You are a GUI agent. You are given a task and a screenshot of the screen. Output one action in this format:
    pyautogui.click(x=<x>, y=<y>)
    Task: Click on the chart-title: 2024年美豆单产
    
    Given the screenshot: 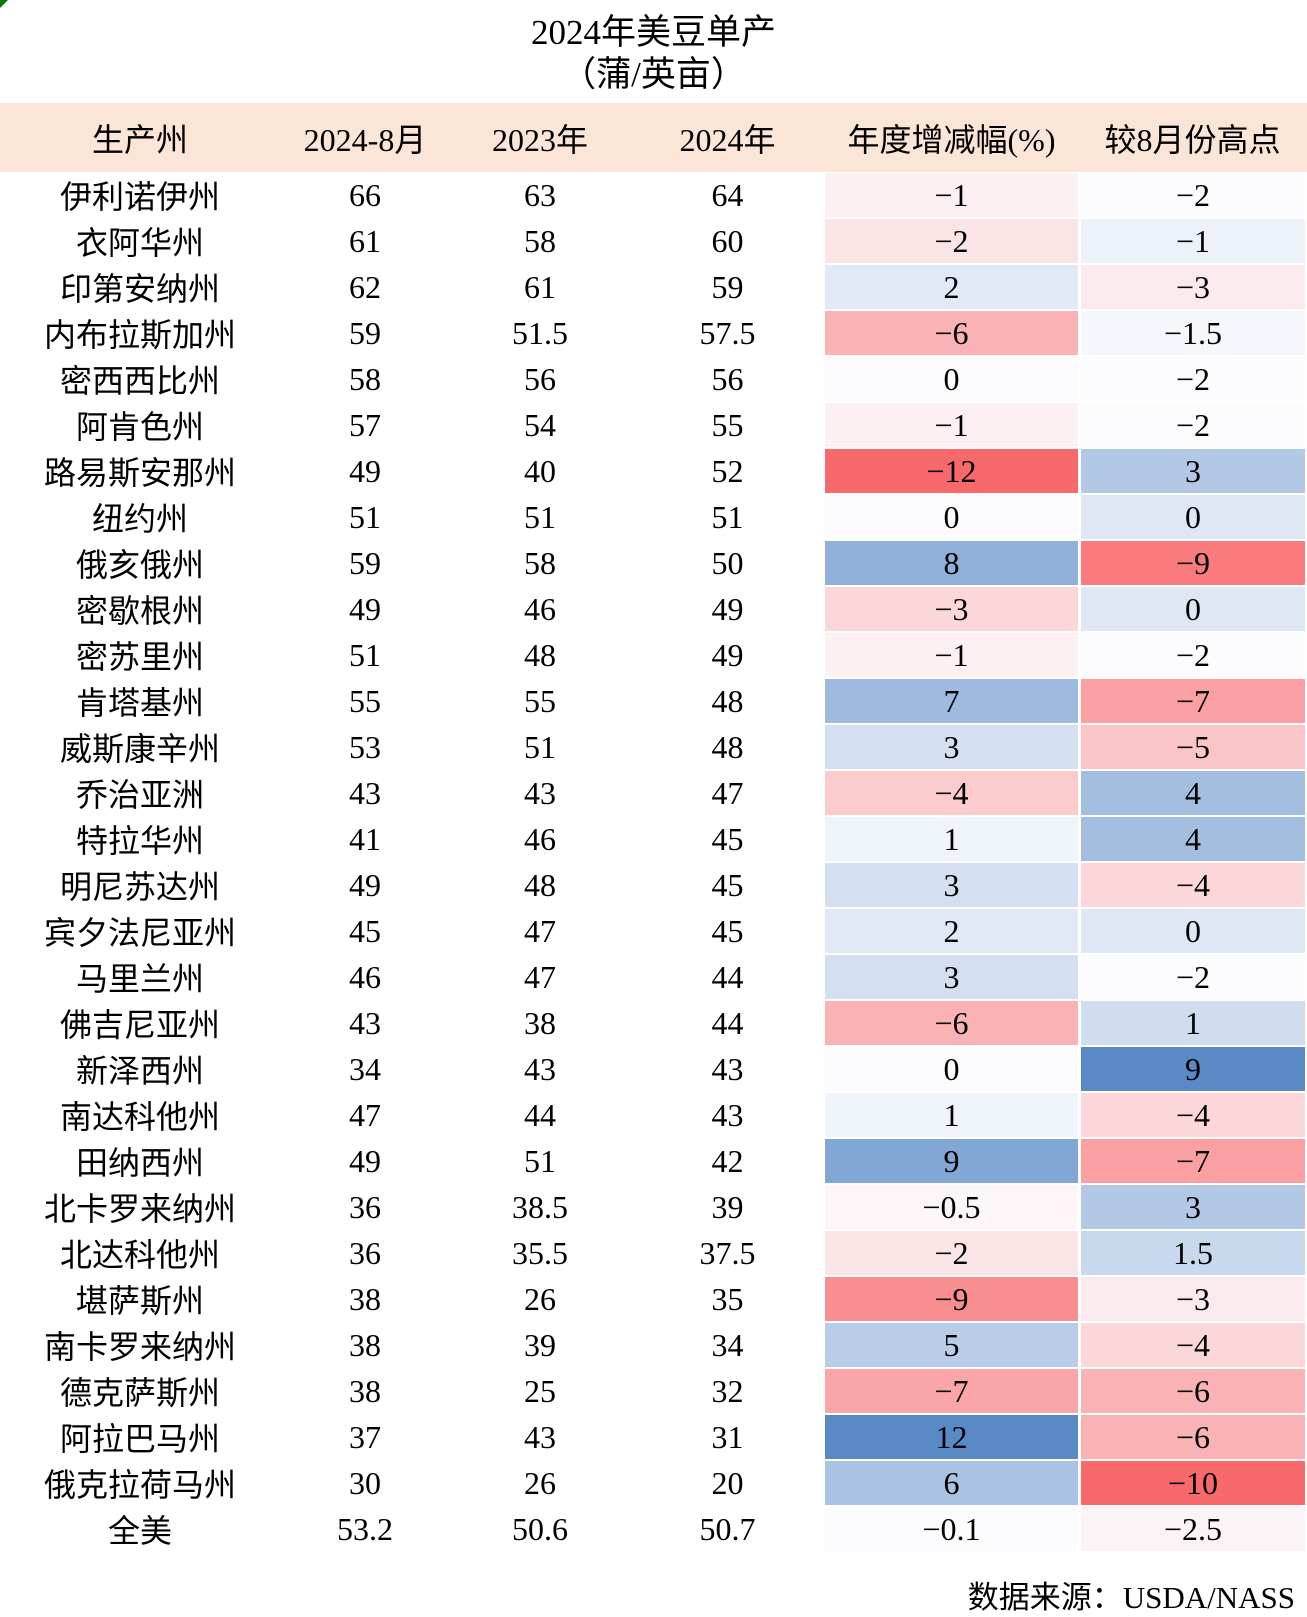 What is the action you would take?
    pyautogui.click(x=653, y=32)
    